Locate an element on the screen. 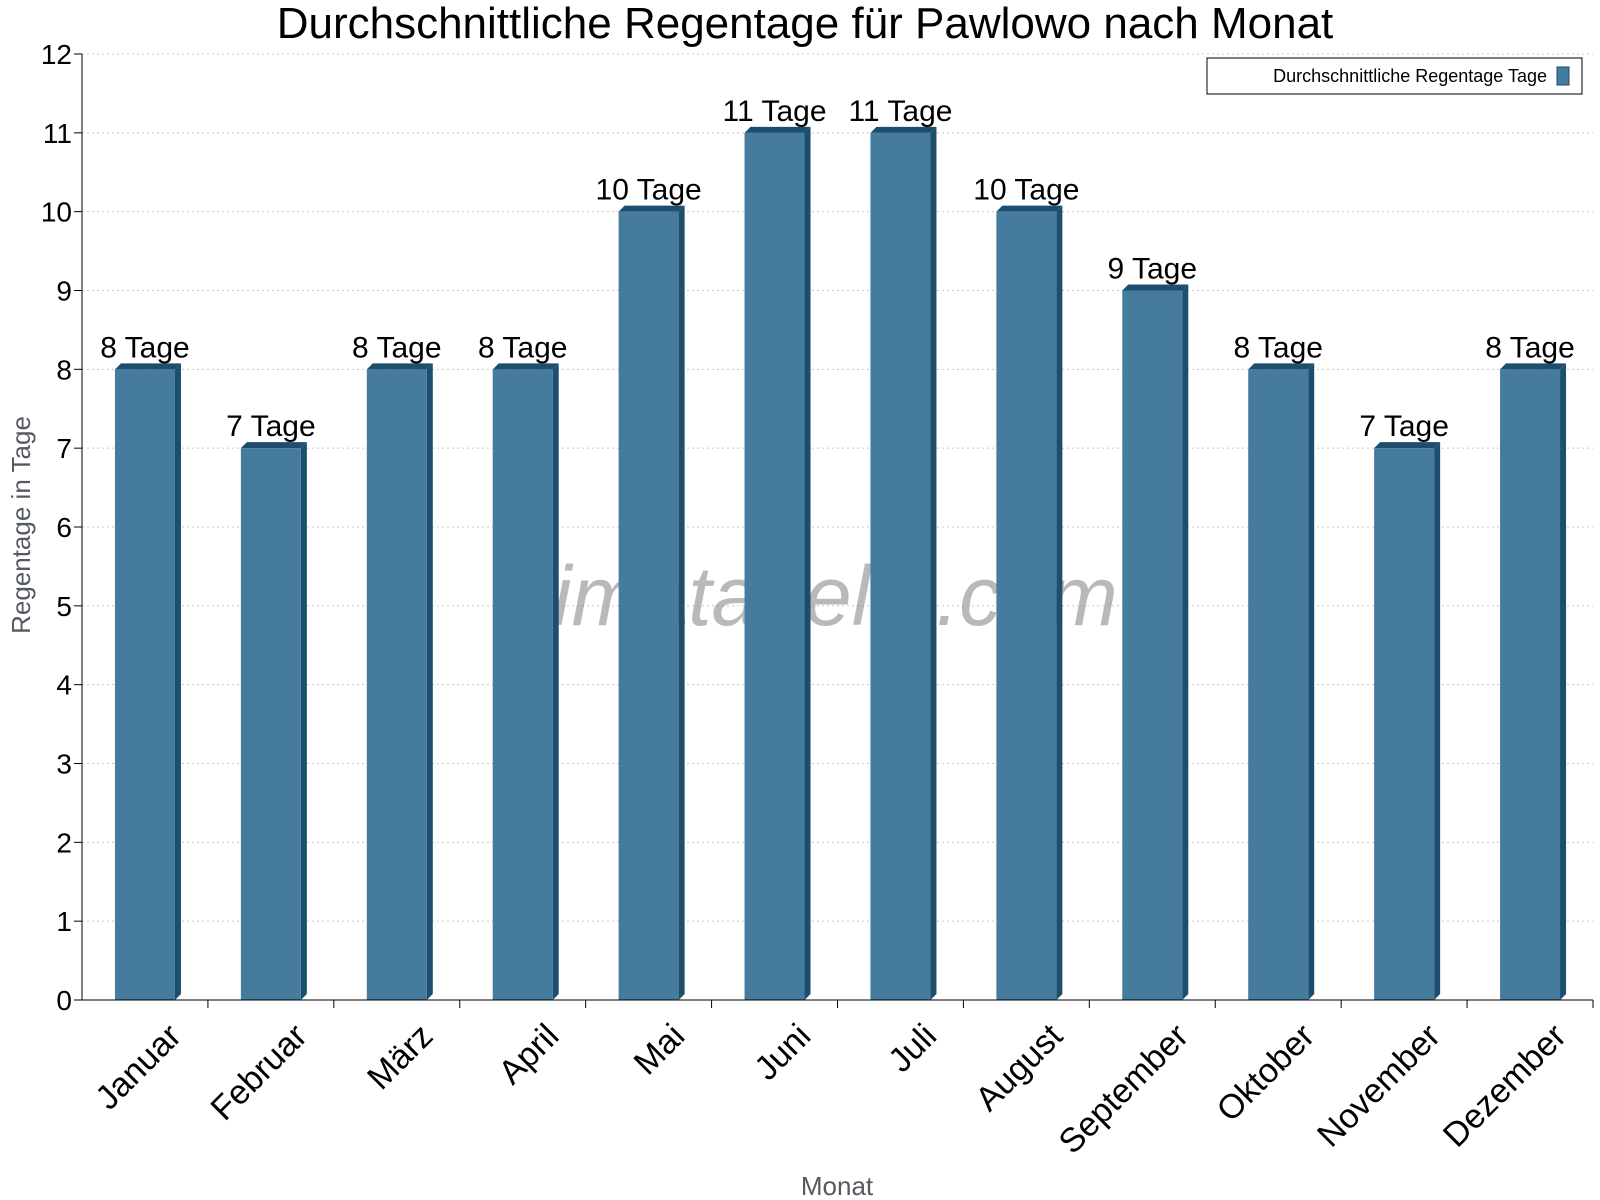  data-label-5: 11 Tage is located at coordinates (775, 111).